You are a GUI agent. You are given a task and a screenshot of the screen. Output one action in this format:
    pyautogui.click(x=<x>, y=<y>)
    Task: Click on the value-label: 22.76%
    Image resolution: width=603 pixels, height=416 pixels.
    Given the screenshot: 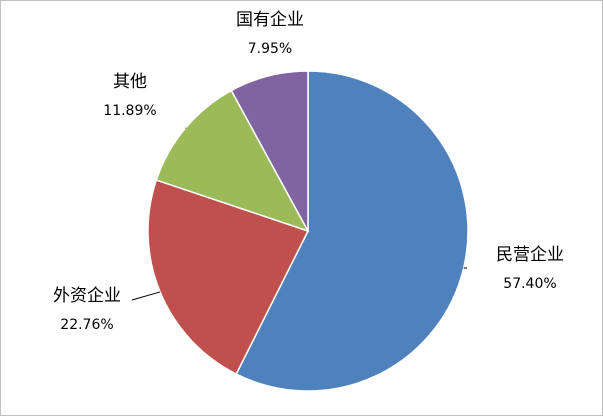 What is the action you would take?
    pyautogui.click(x=86, y=325)
    